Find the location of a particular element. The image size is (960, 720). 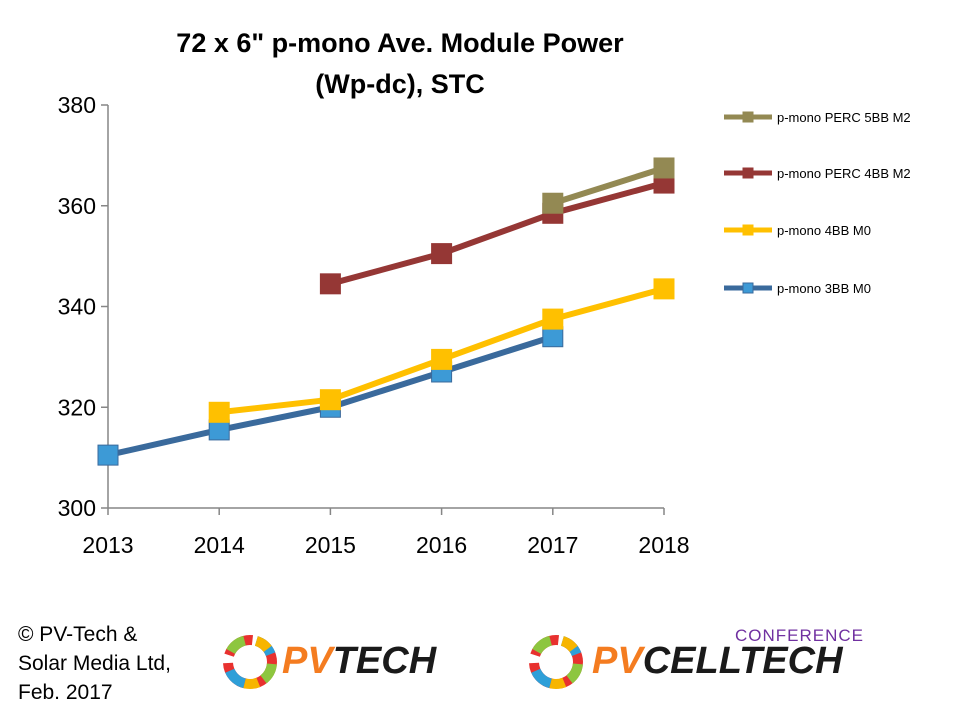

legend-label: p-mono PERC 4BB M2 is located at coordinates (844, 173).